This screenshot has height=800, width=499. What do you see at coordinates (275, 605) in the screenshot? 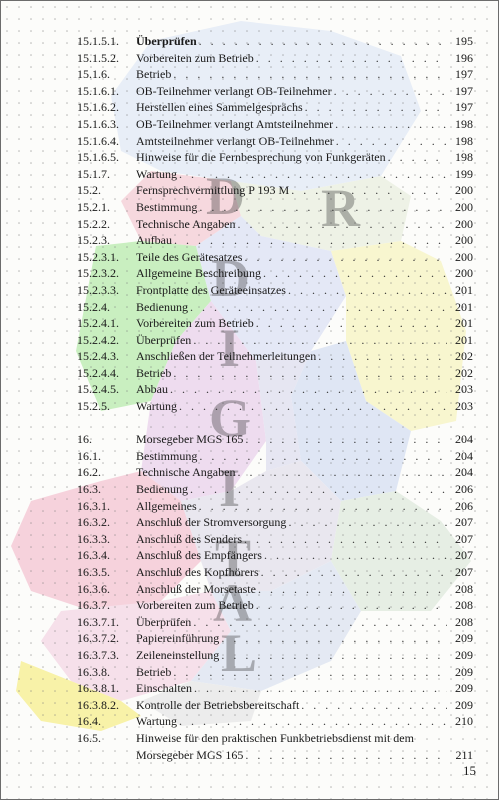
I see `toc-entry: 16.3.7. Vorbereiten zum Betrieb 208` at bounding box center [275, 605].